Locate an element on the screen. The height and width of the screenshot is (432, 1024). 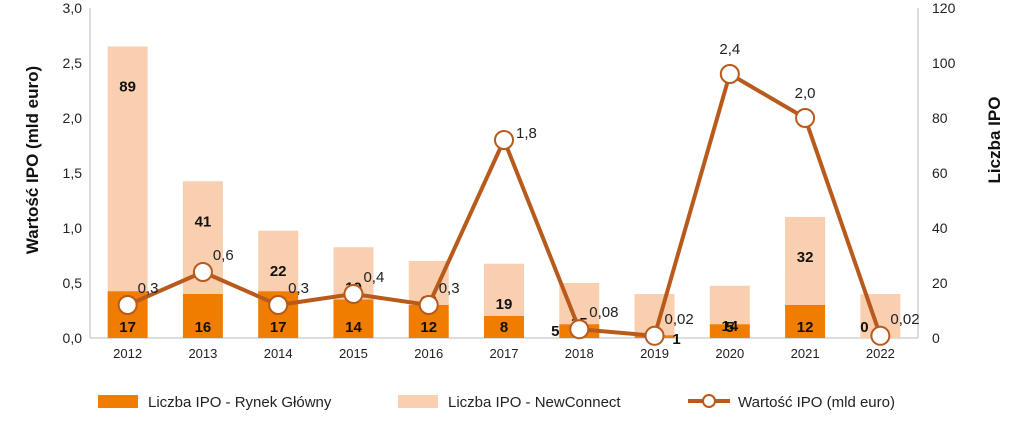
y-tick-label: 0,5 is located at coordinates (73, 283).